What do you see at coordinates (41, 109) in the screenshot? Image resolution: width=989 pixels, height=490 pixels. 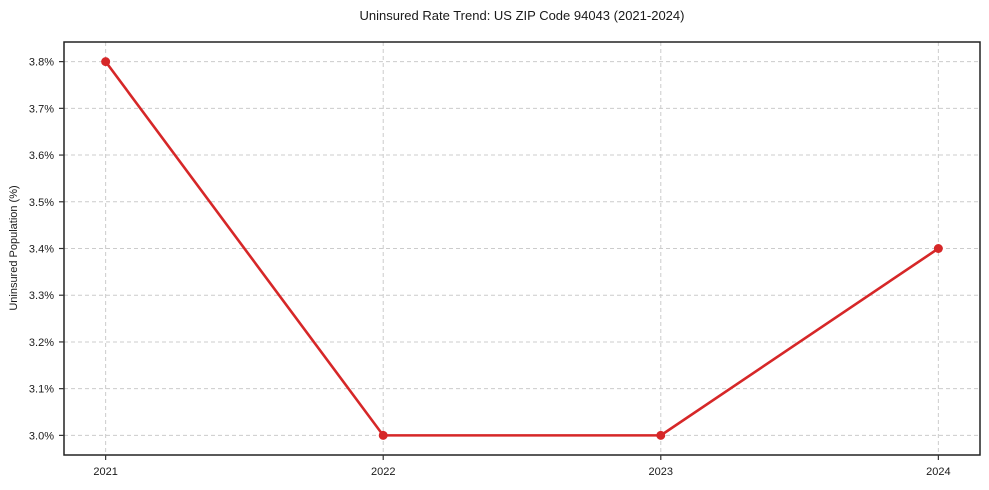 I see `y-tick-label: 3.7%` at bounding box center [41, 109].